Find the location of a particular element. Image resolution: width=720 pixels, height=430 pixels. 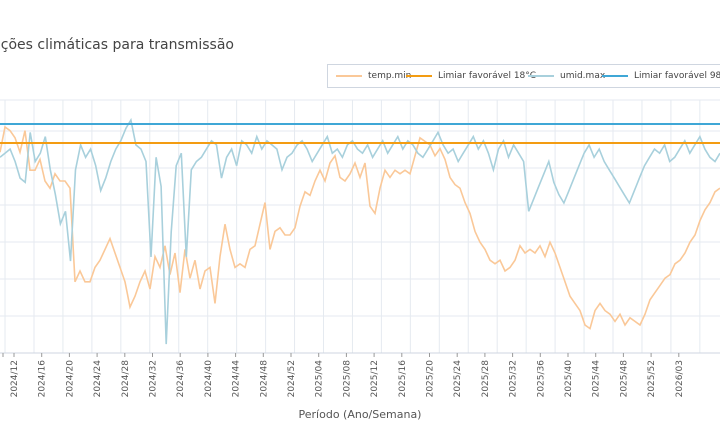

legend-item-umid-max: umid.max is located at coordinates (566, 76).